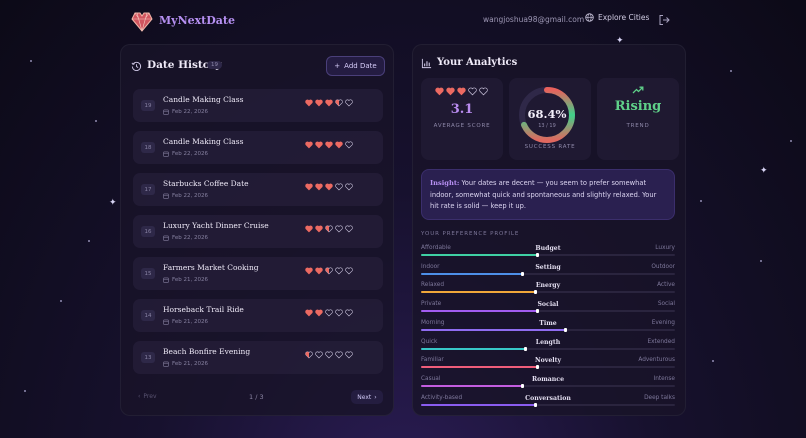 Image resolution: width=806 pixels, height=438 pixels. I want to click on date-history-row: 13 Beach Bonfire Evening Feb 21, 2026, so click(258, 357).